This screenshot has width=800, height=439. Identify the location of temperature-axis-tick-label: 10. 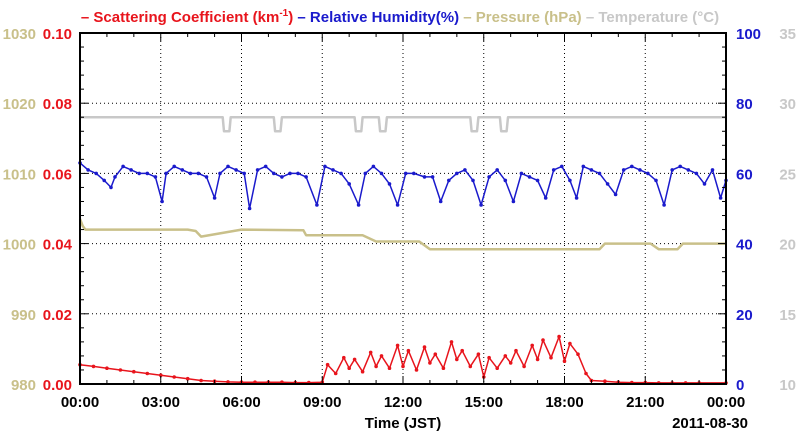
(787, 385).